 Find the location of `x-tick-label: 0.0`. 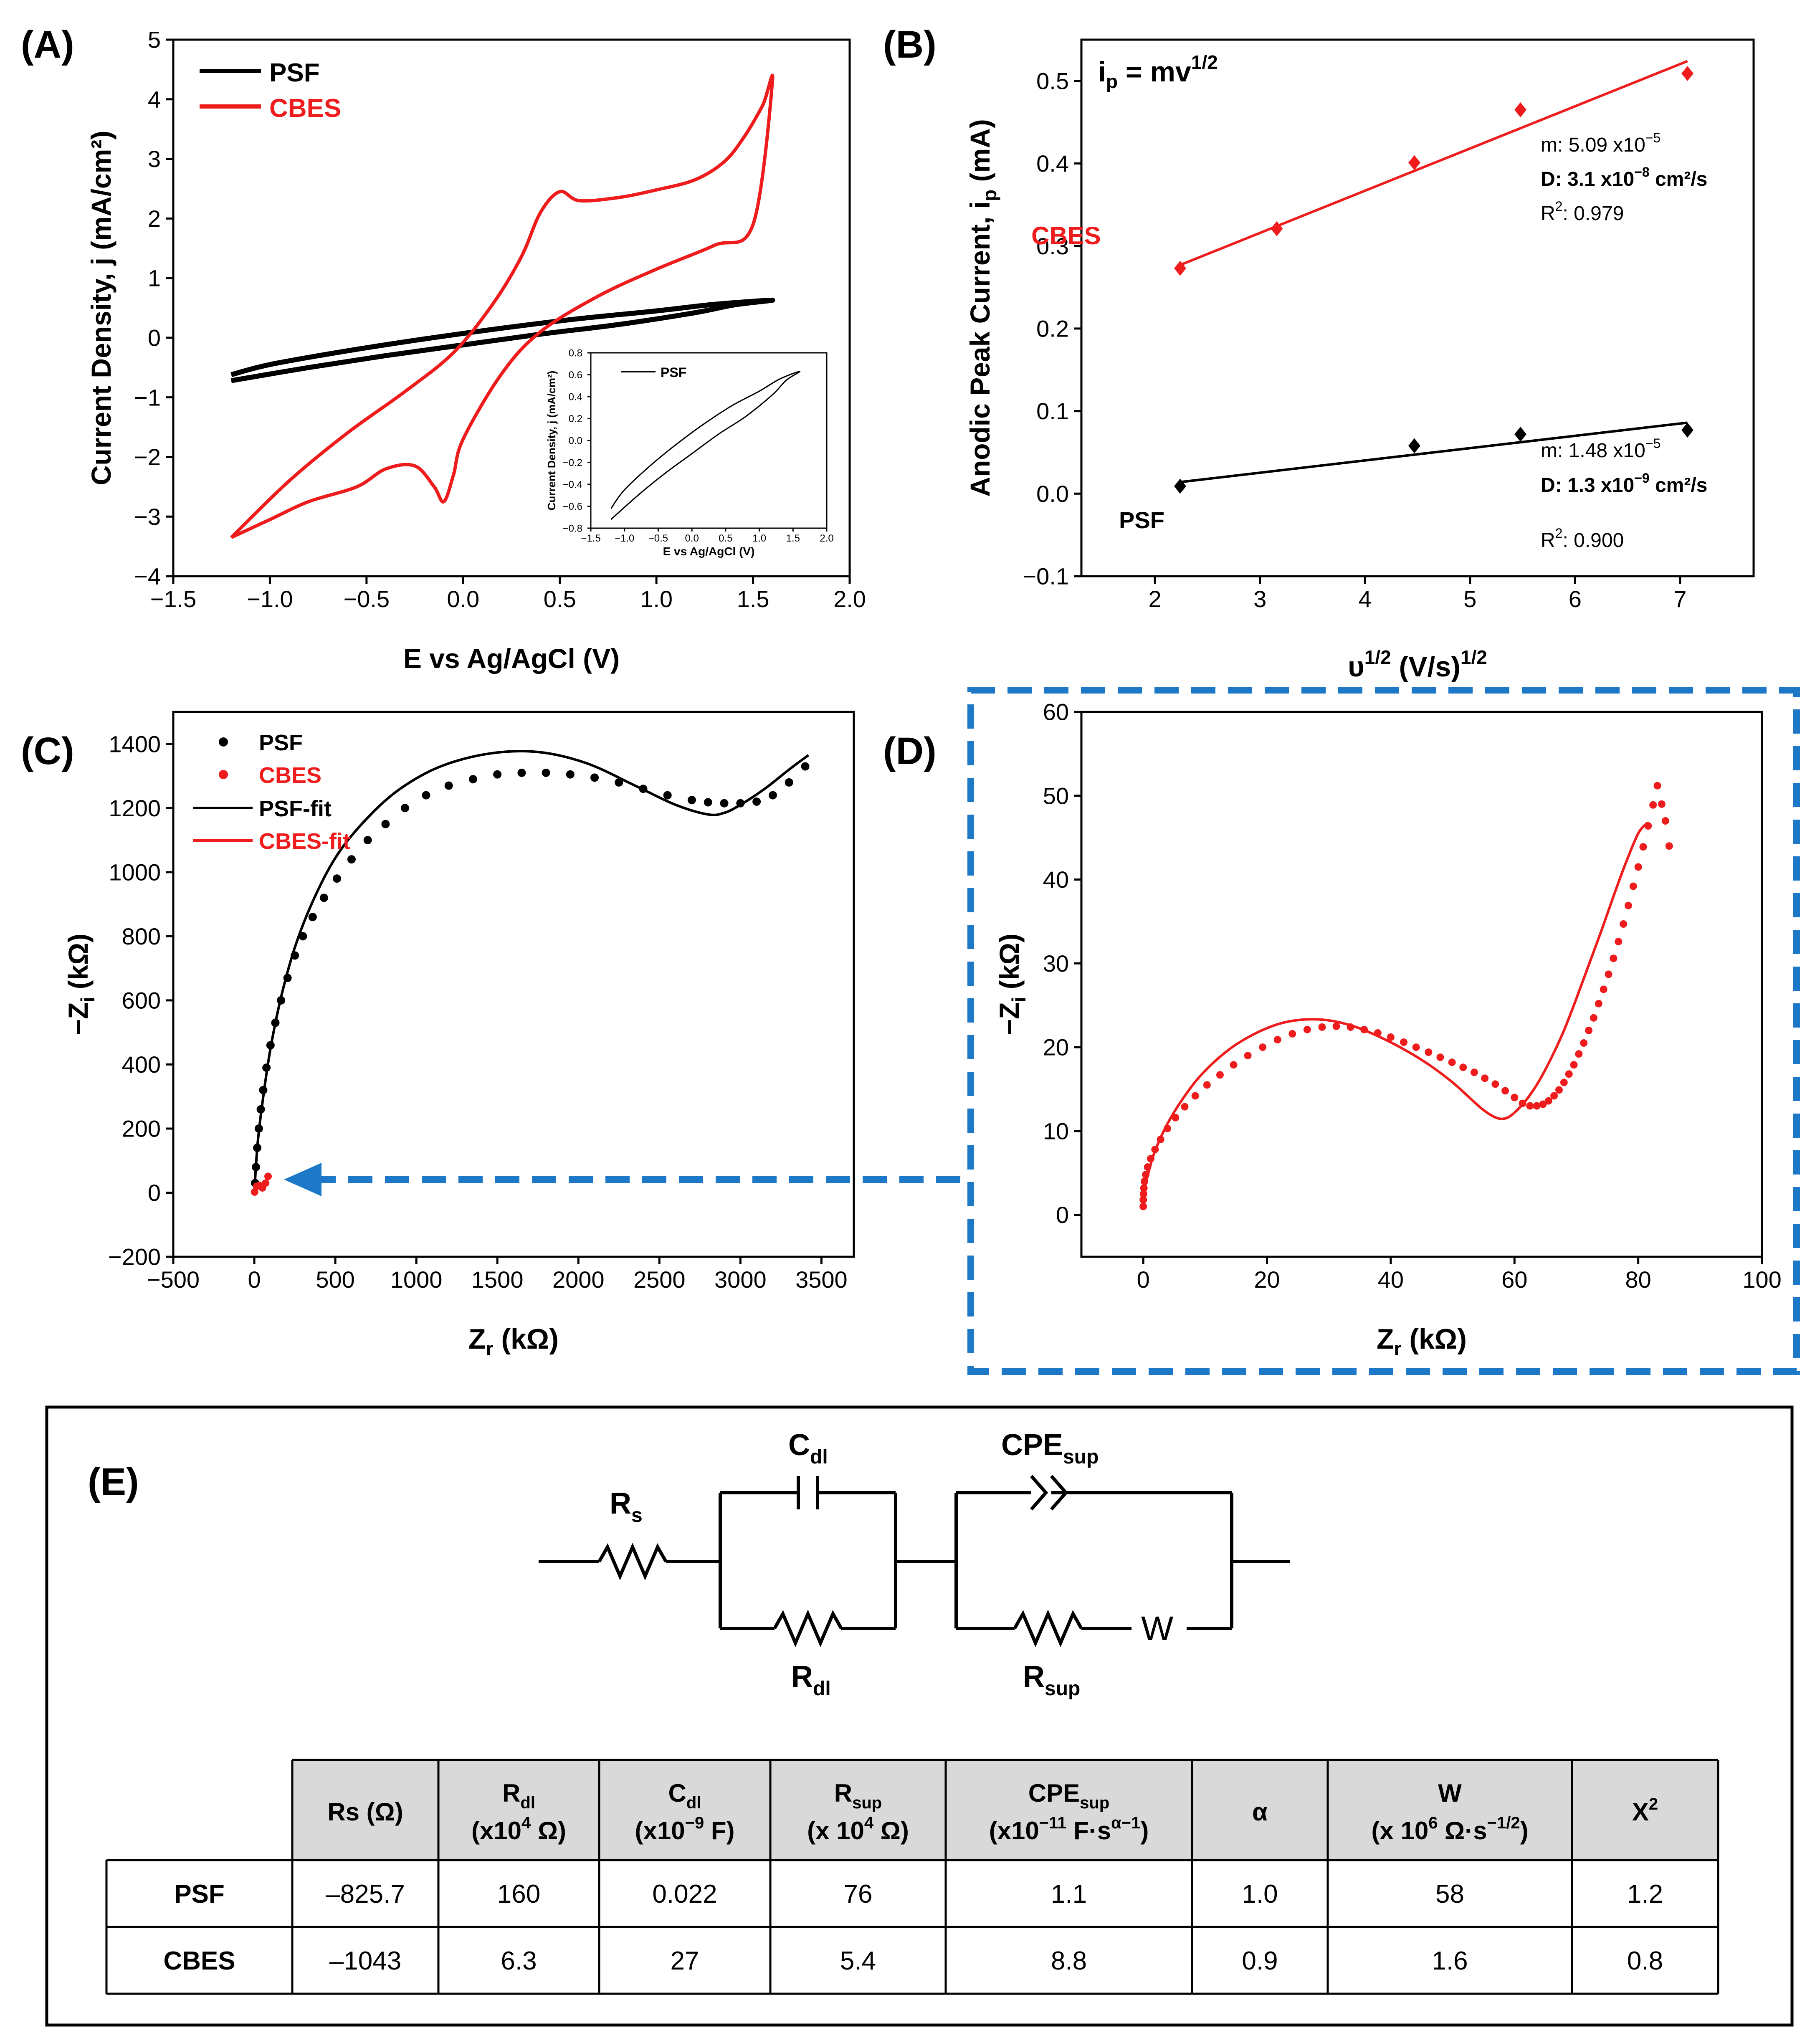

x-tick-label: 0.0 is located at coordinates (692, 538).